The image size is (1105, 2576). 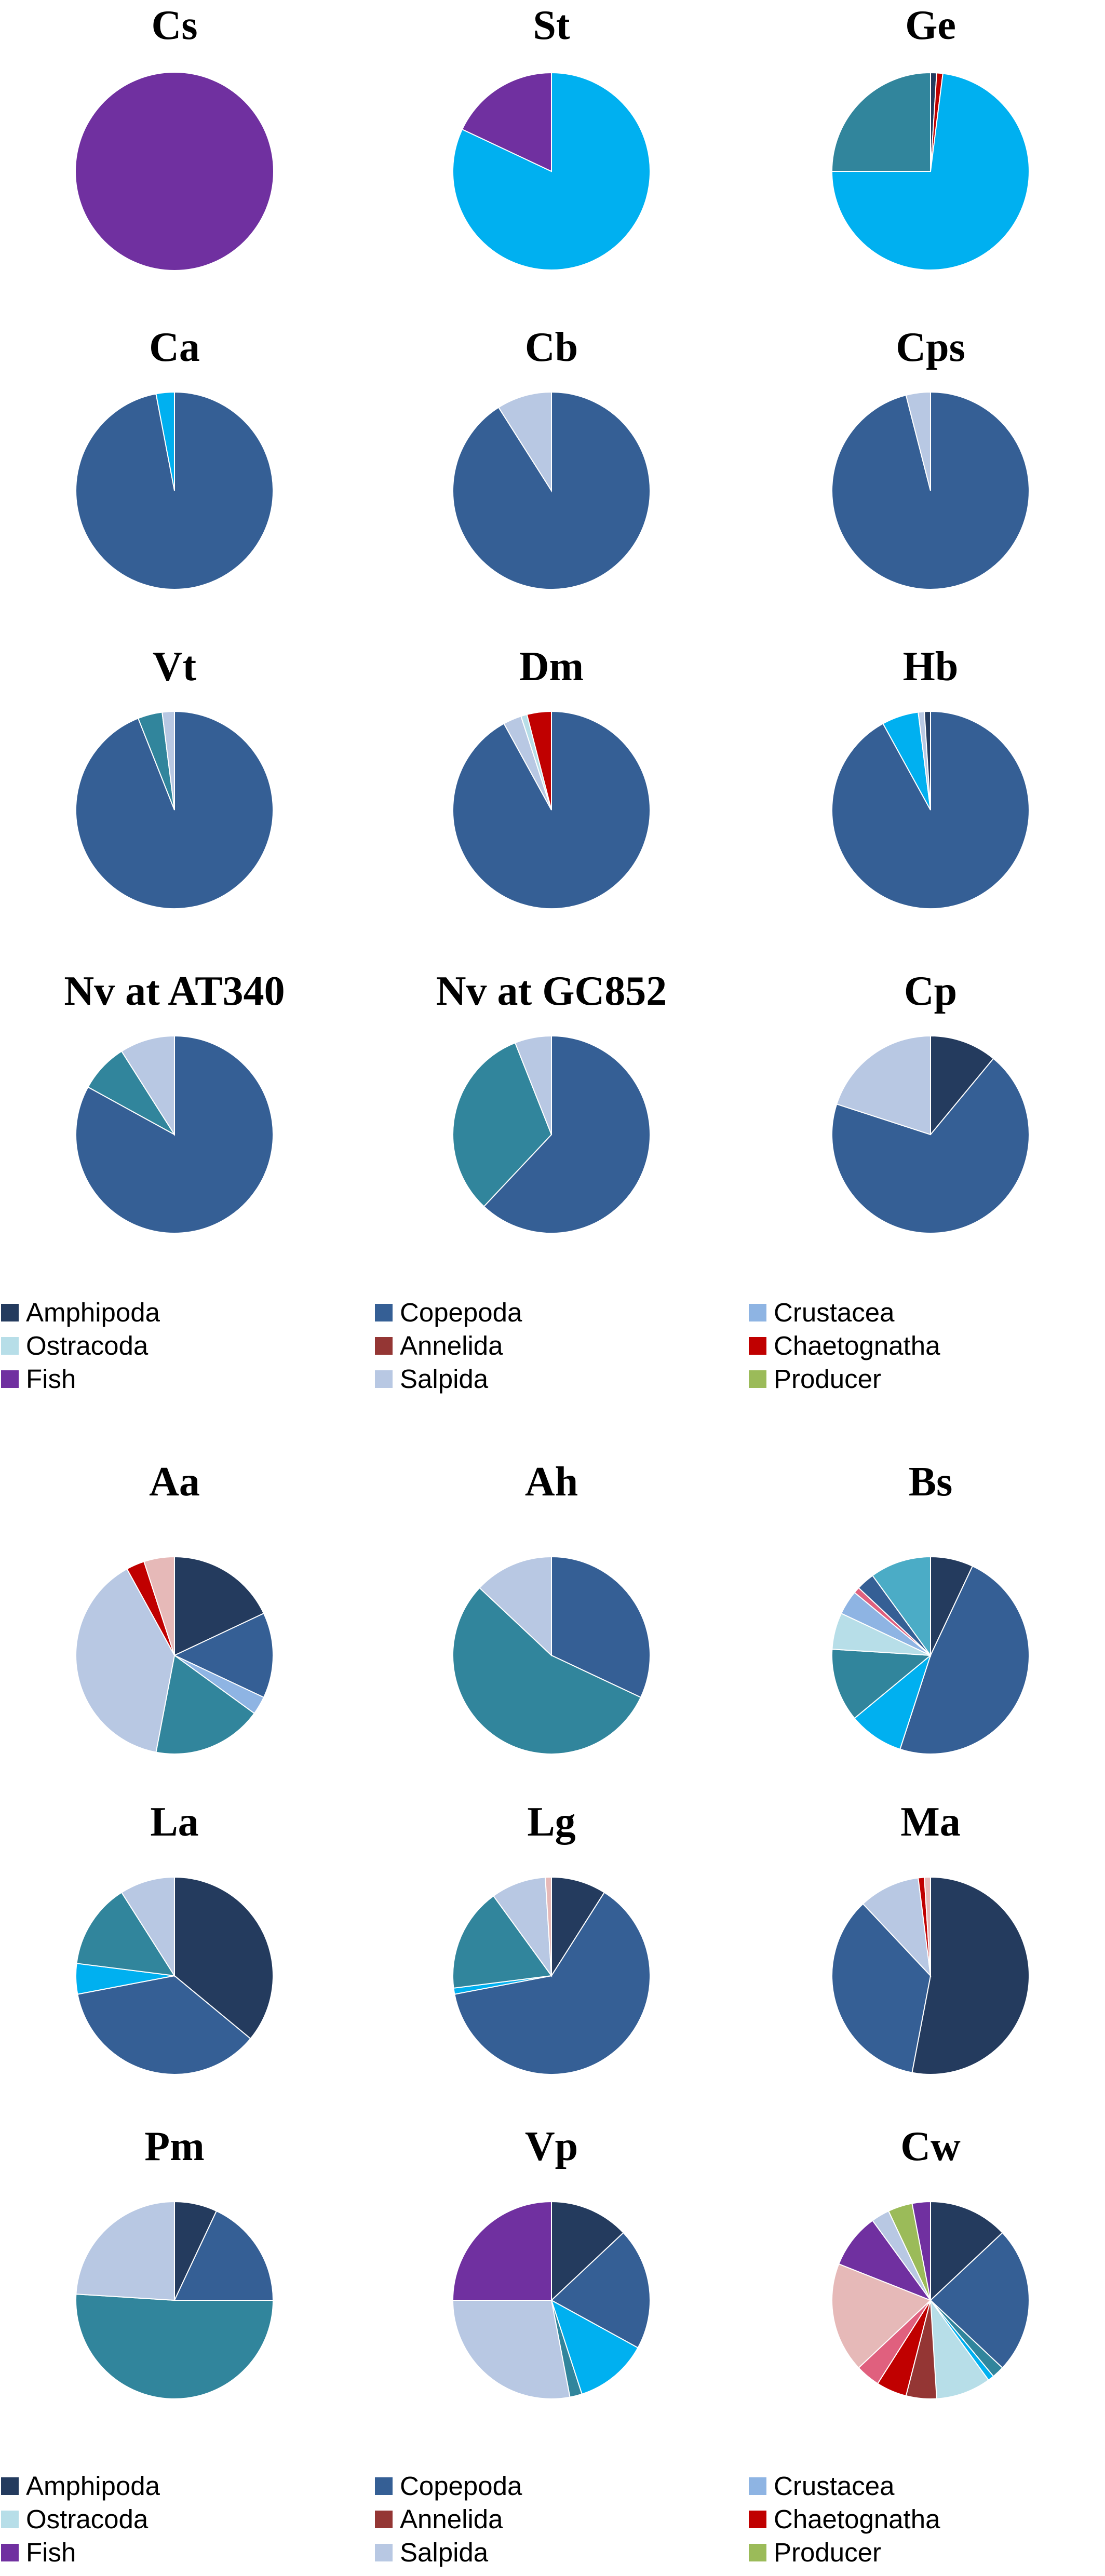 I want to click on pie-title: Ah, so click(x=551, y=1482).